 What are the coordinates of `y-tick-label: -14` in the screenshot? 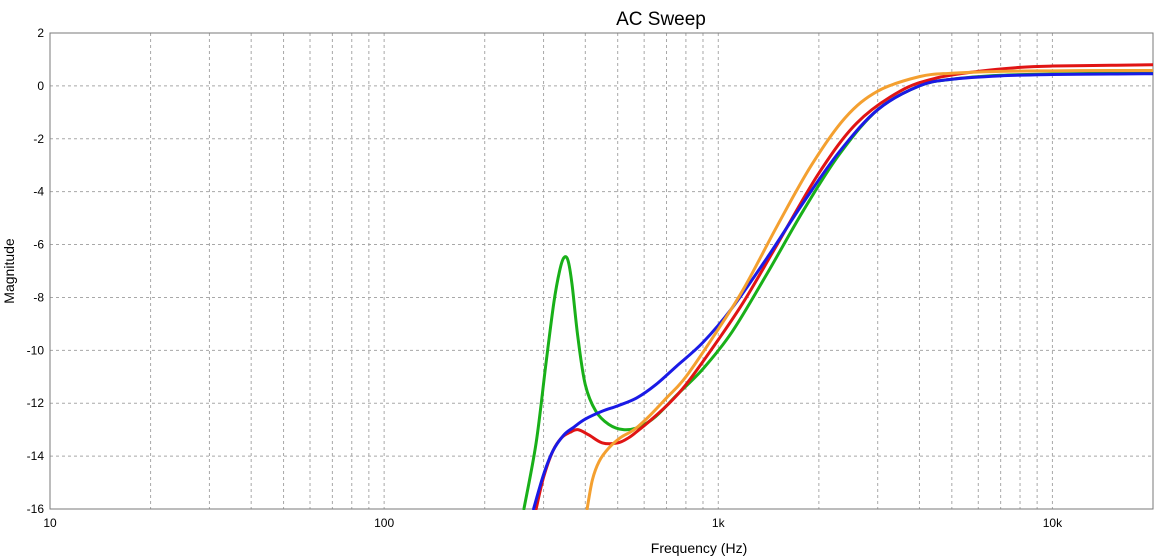 It's located at (36, 456).